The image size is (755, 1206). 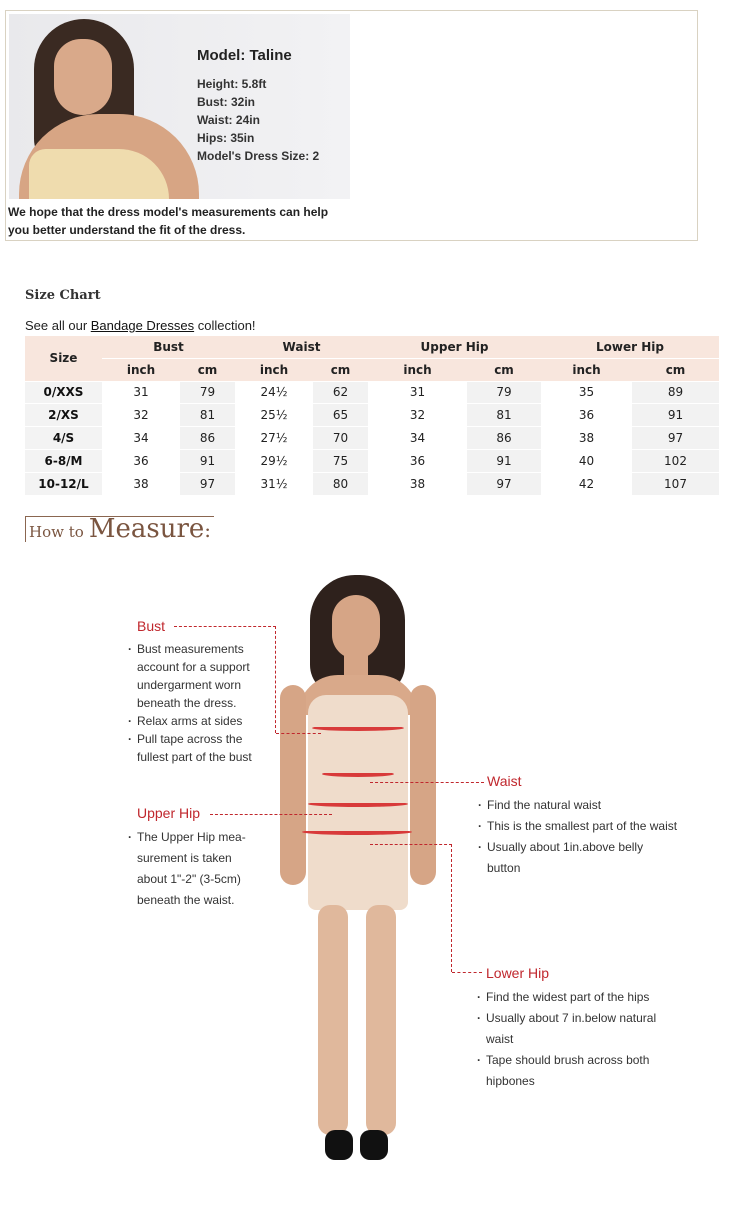 What do you see at coordinates (271, 814) in the screenshot?
I see `upper-hip-leader-line` at bounding box center [271, 814].